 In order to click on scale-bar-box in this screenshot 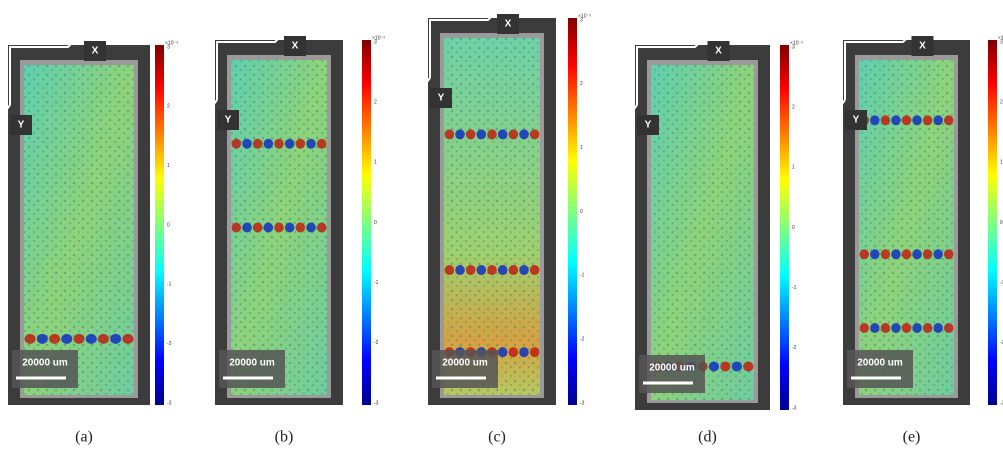, I will do `click(672, 374)`.